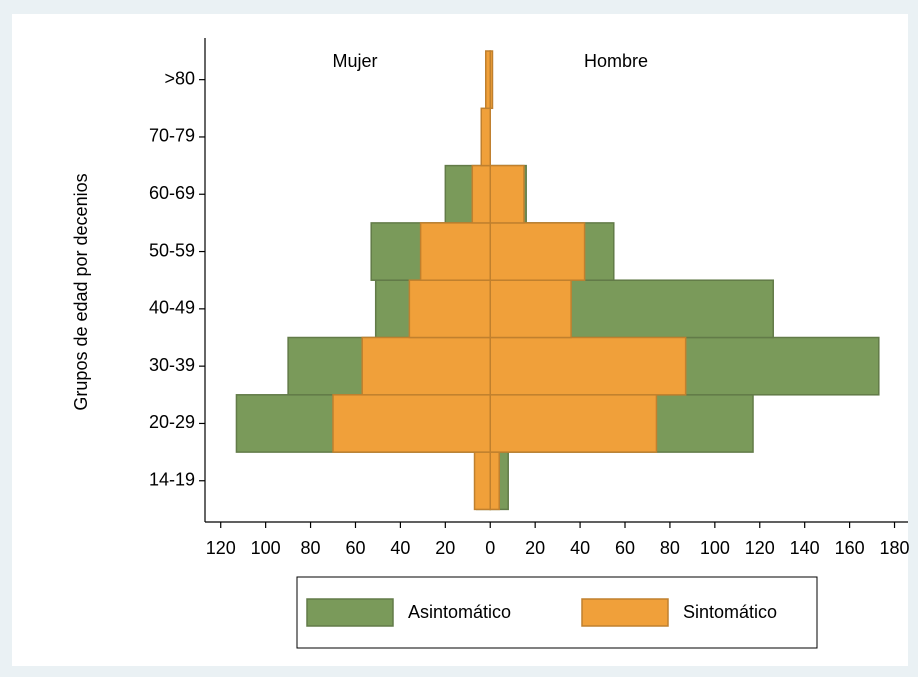 This screenshot has height=682, width=918. What do you see at coordinates (172, 422) in the screenshot?
I see `y-tick-label: 20-29` at bounding box center [172, 422].